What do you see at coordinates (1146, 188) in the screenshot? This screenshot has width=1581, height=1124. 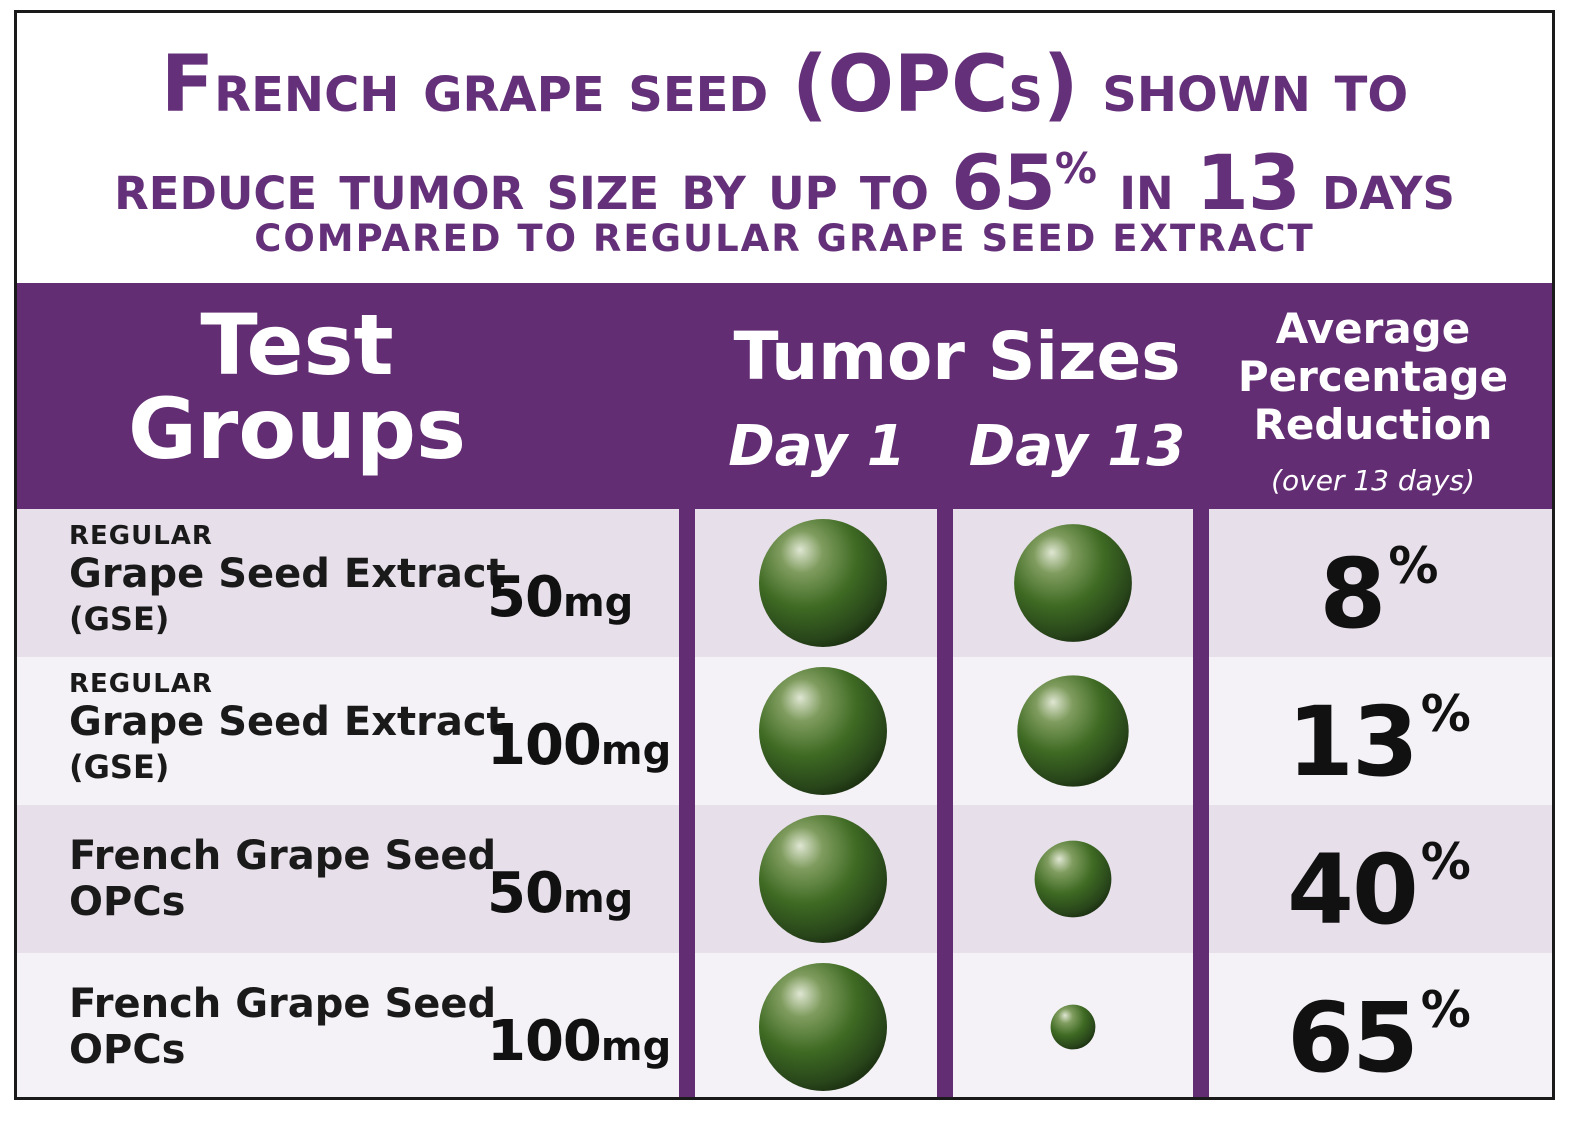 I see `title-text-in: in` at bounding box center [1146, 188].